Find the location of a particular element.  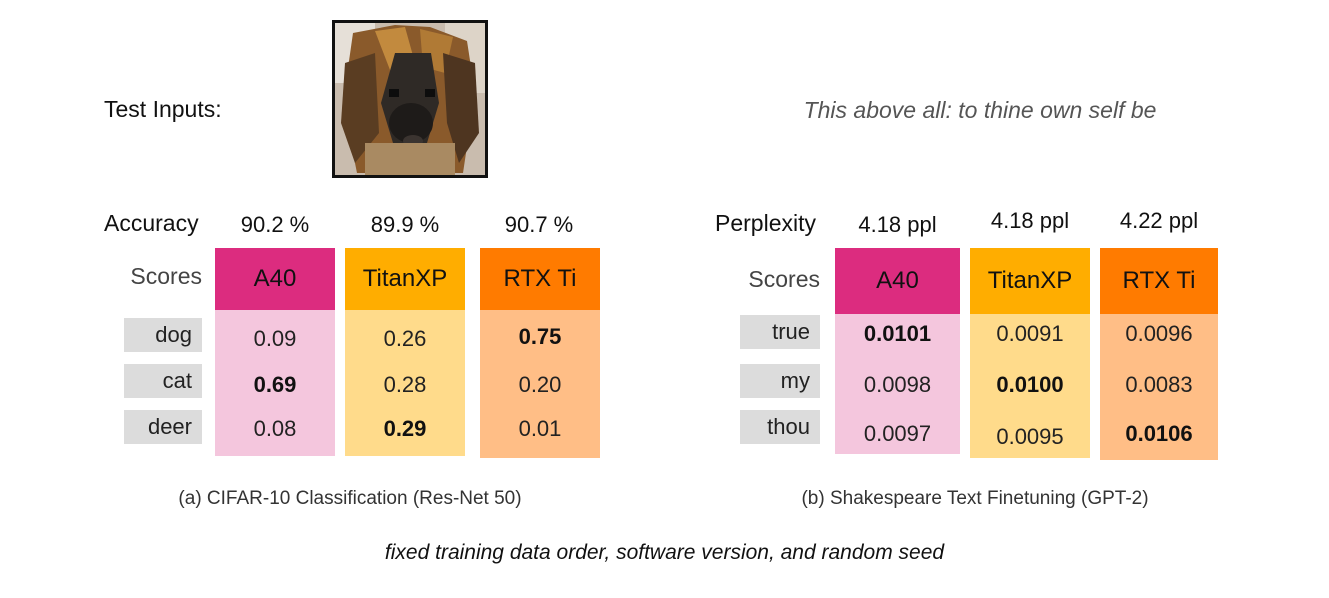

a40-perplexity: 4.18 ppl is located at coordinates (897, 224).